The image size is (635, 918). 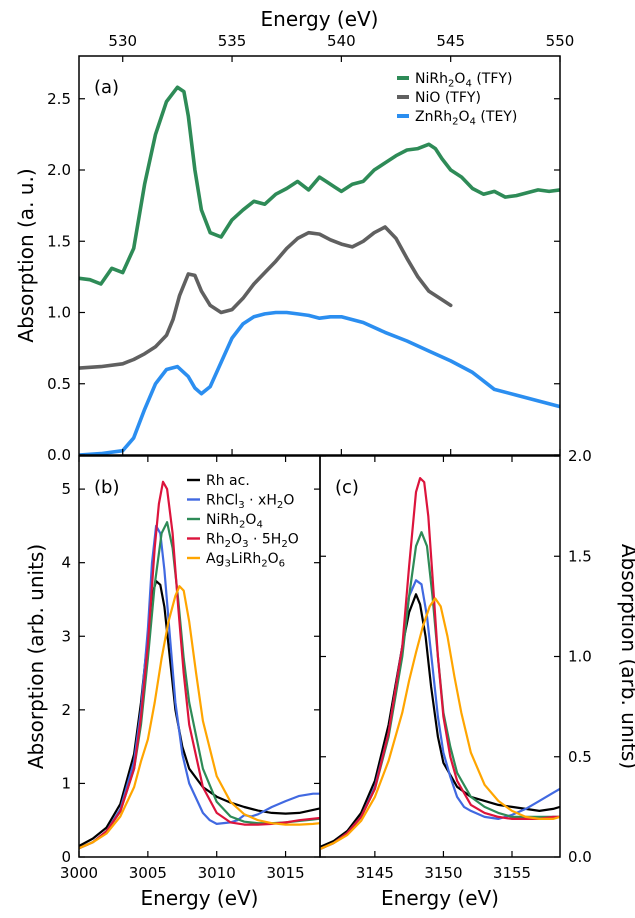 What do you see at coordinates (450, 41) in the screenshot?
I see `x-tick-label: 545` at bounding box center [450, 41].